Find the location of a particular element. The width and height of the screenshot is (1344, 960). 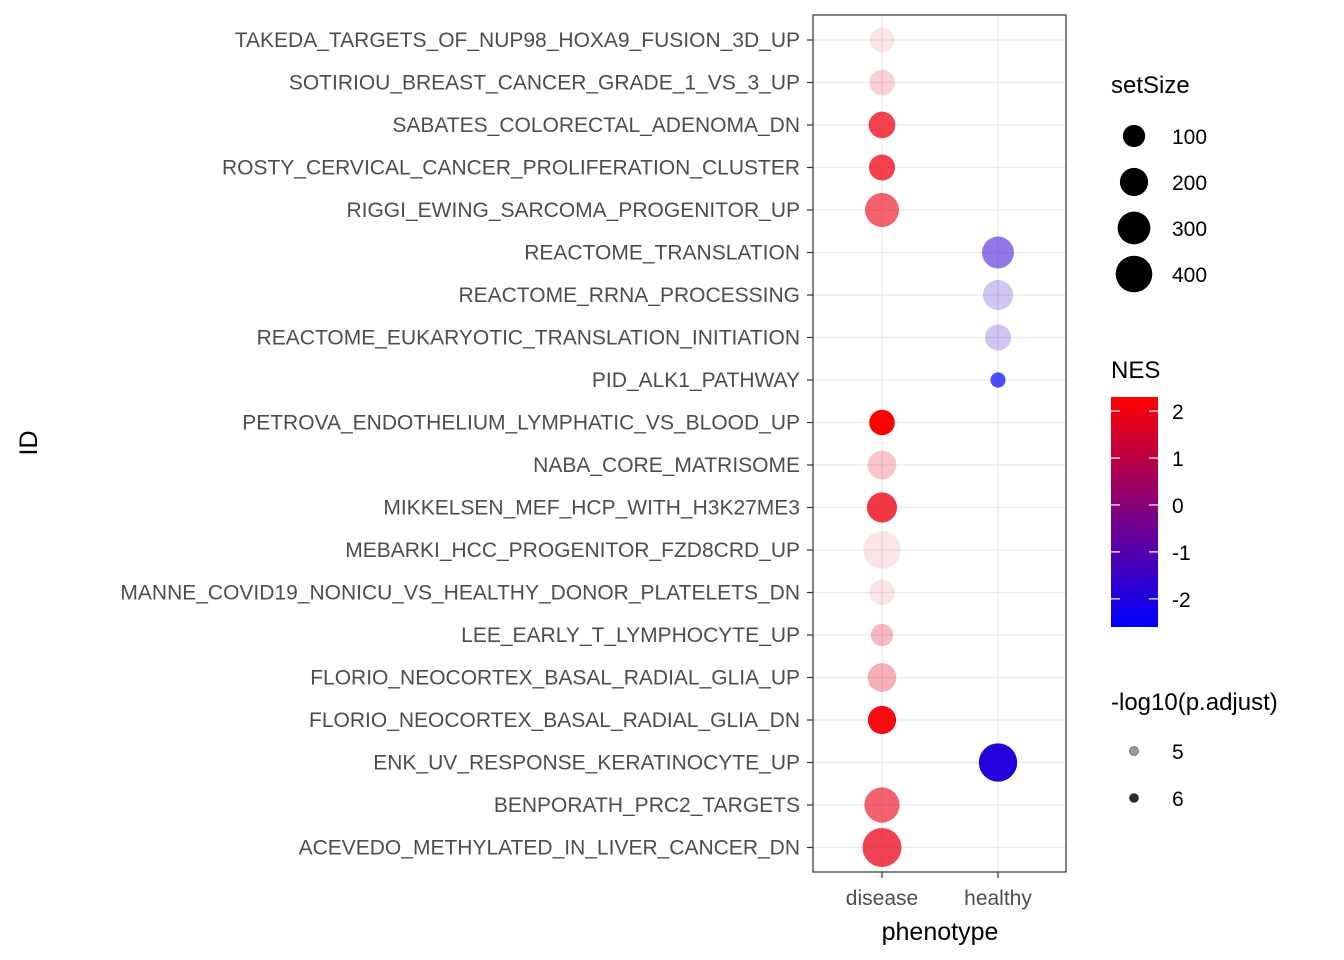

legend-nes-label: -1 is located at coordinates (1181, 553).